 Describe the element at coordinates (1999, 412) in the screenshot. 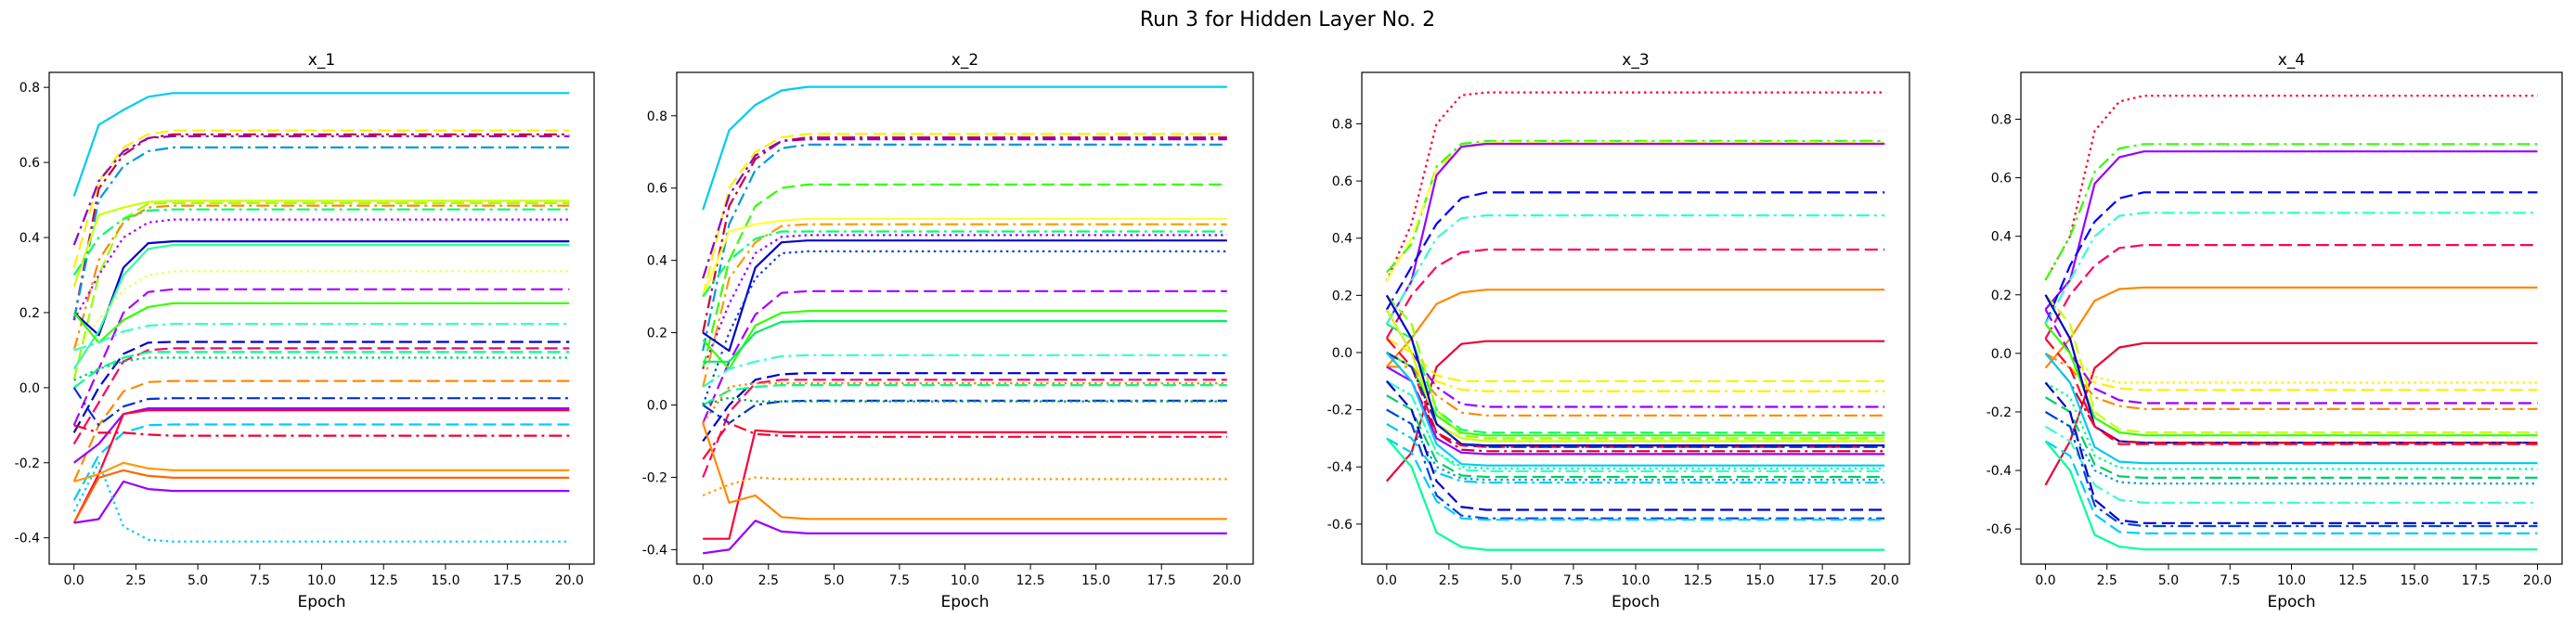

I see `y-tick-label: -0.2` at that location.